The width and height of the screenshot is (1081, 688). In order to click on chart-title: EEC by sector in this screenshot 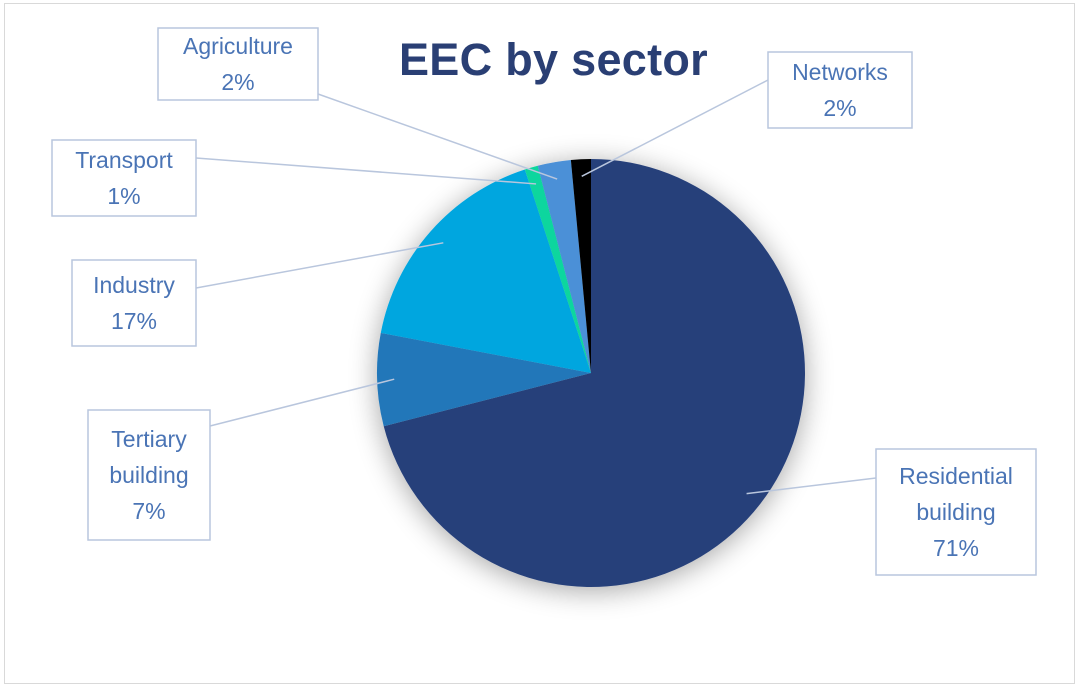, I will do `click(553, 59)`.